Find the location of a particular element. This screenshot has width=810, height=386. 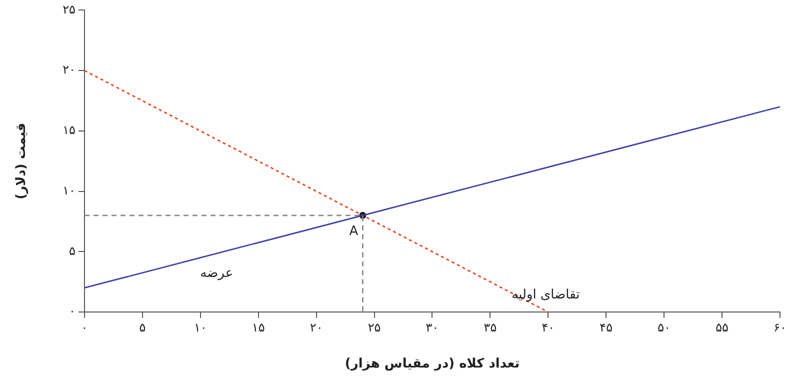

x-tick-label: ۱۰ is located at coordinates (200, 327).